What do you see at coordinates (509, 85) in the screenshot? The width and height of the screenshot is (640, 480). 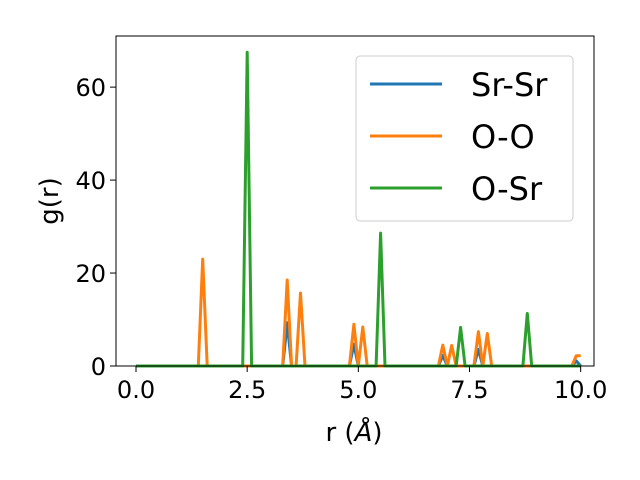 I see `legend-label-sr-sr: Sr-Sr` at bounding box center [509, 85].